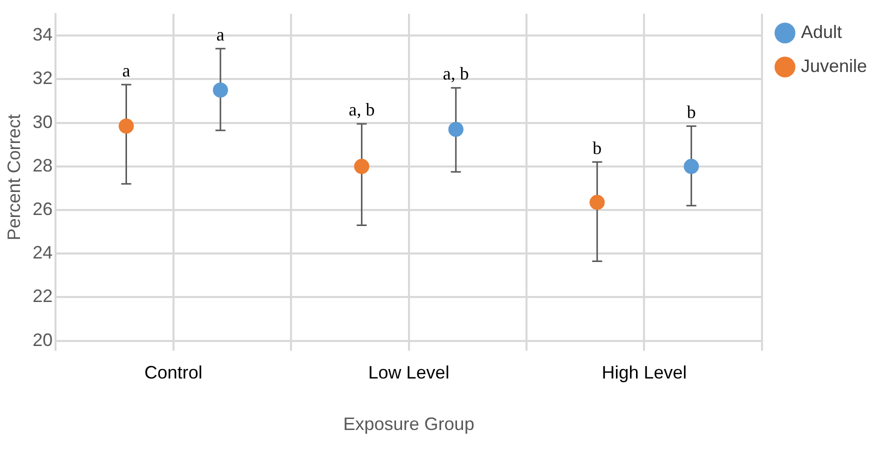  What do you see at coordinates (42, 165) in the screenshot?
I see `y-tick-label: 28` at bounding box center [42, 165].